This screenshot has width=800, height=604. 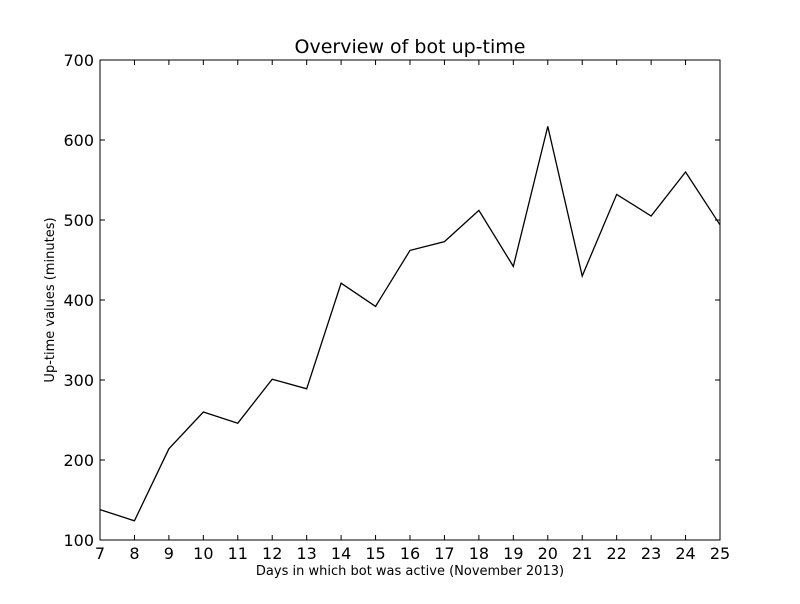 I want to click on chart-title: Overview of bot up-time, so click(x=410, y=47).